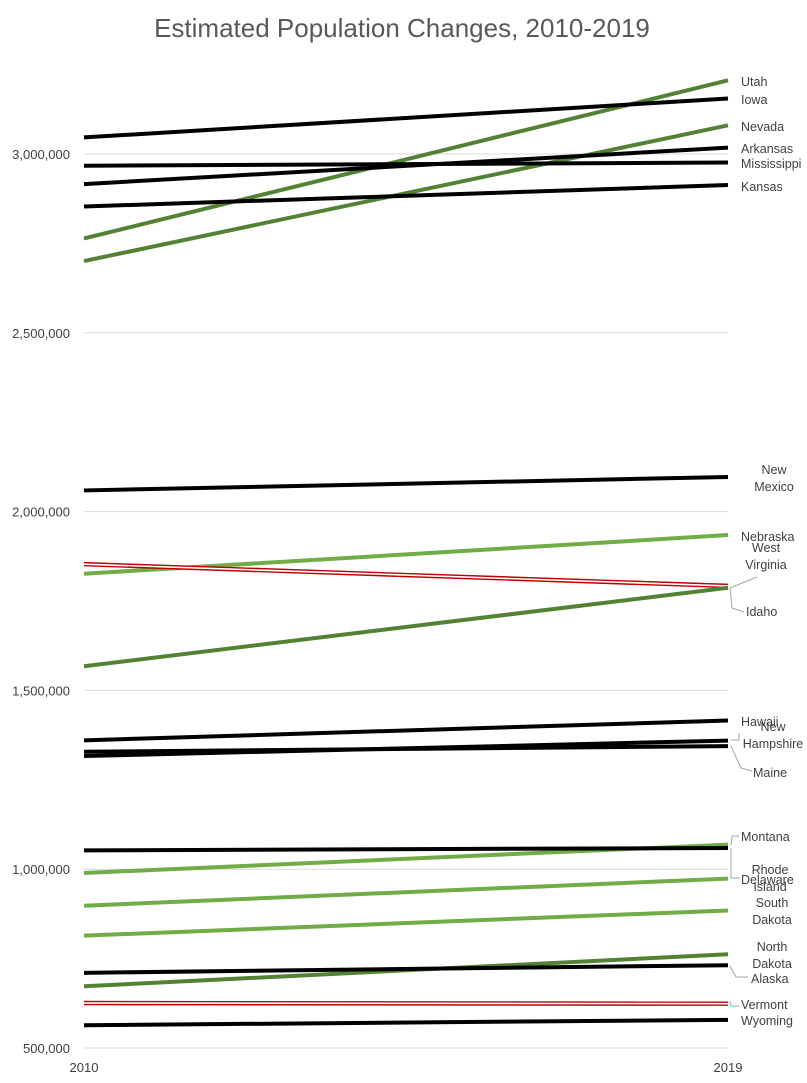  I want to click on label-leader-west-virginia, so click(743, 582).